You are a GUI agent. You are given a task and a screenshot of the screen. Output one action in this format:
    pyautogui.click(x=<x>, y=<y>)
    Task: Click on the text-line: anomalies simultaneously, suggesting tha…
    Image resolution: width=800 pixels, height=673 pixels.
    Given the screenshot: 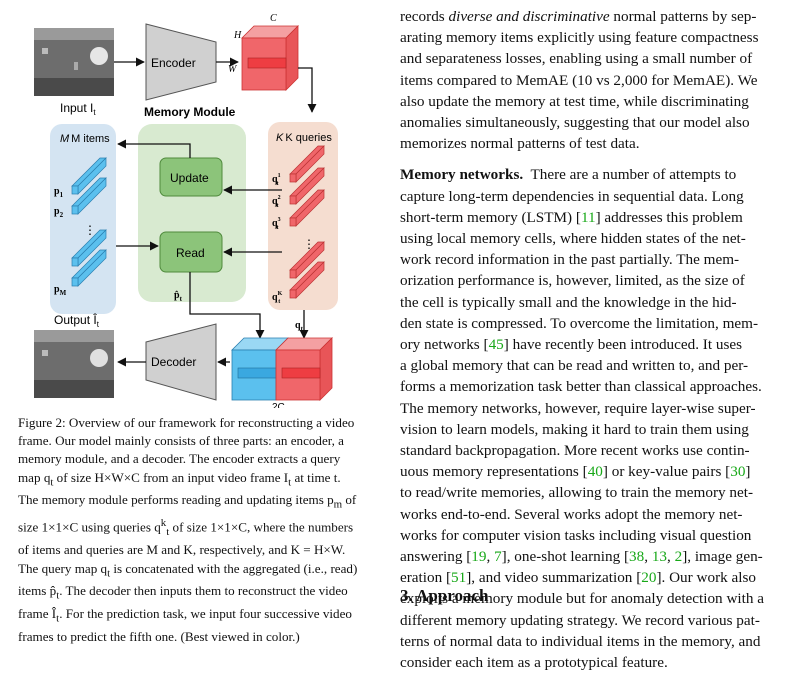 What is the action you would take?
    pyautogui.click(x=575, y=123)
    